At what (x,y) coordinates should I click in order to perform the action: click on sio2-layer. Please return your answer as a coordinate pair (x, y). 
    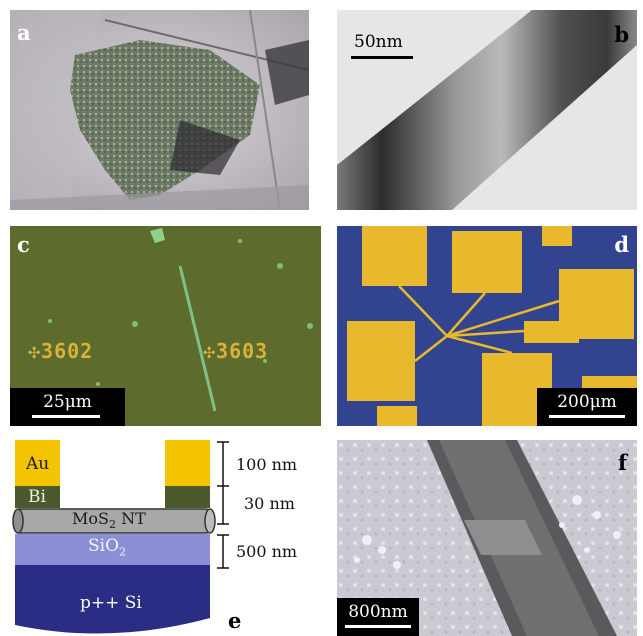
    Looking at the image, I should click on (112, 549).